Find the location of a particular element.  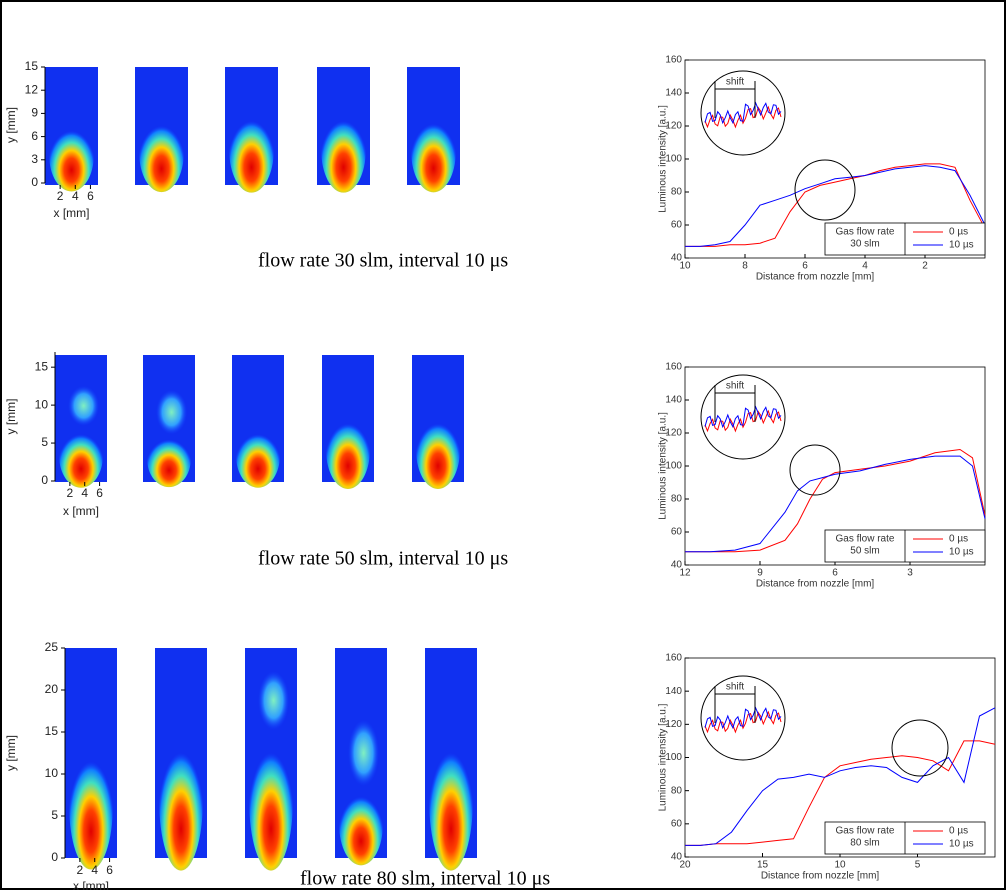

x-tick-label: 15 is located at coordinates (763, 865).